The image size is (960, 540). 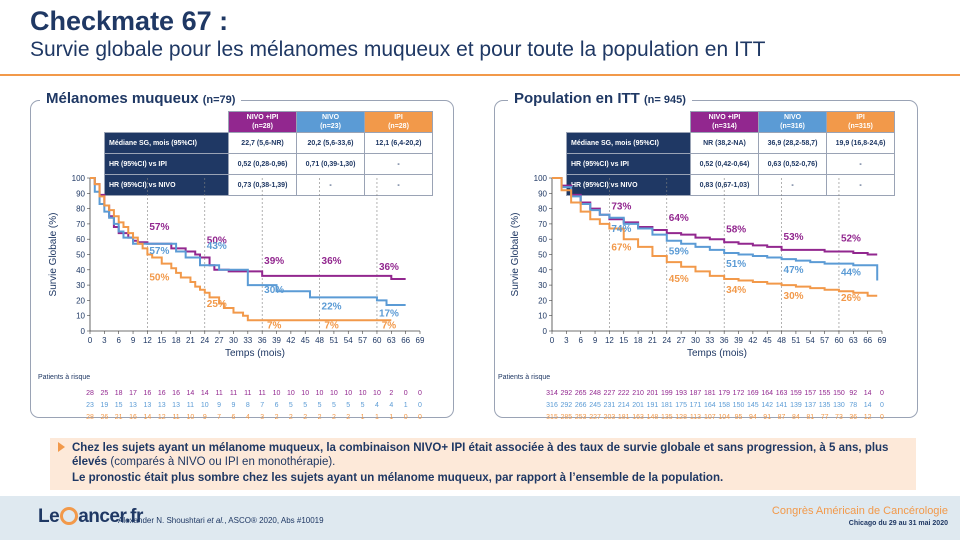 I want to click on risk-count: 36, so click(x=853, y=417).